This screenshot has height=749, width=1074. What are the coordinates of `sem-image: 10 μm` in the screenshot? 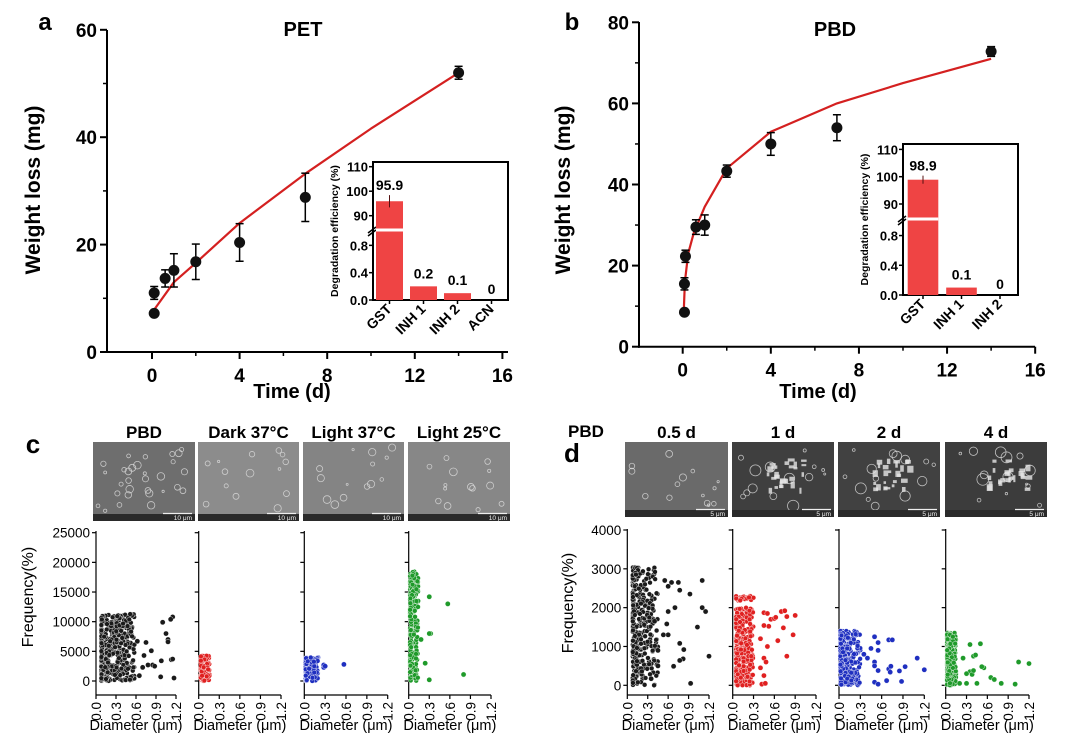 It's located at (353, 482).